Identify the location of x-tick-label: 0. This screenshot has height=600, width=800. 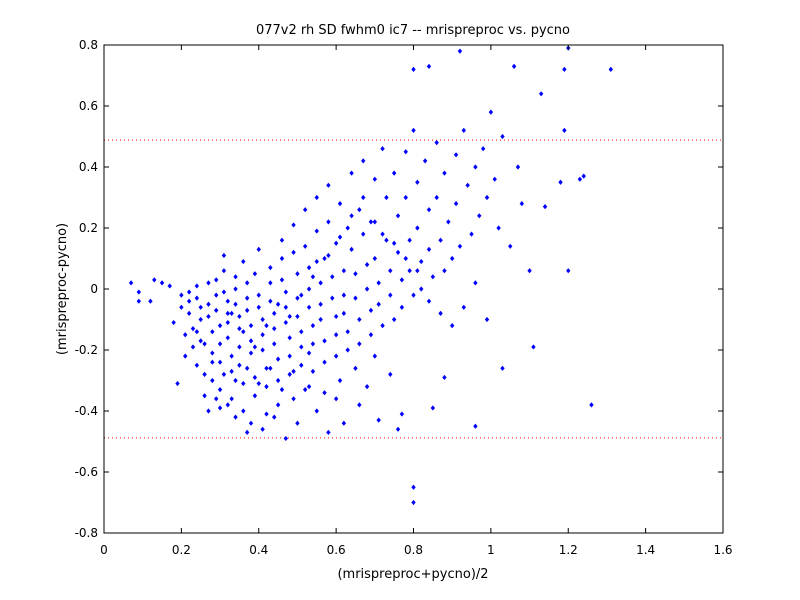
(104, 550).